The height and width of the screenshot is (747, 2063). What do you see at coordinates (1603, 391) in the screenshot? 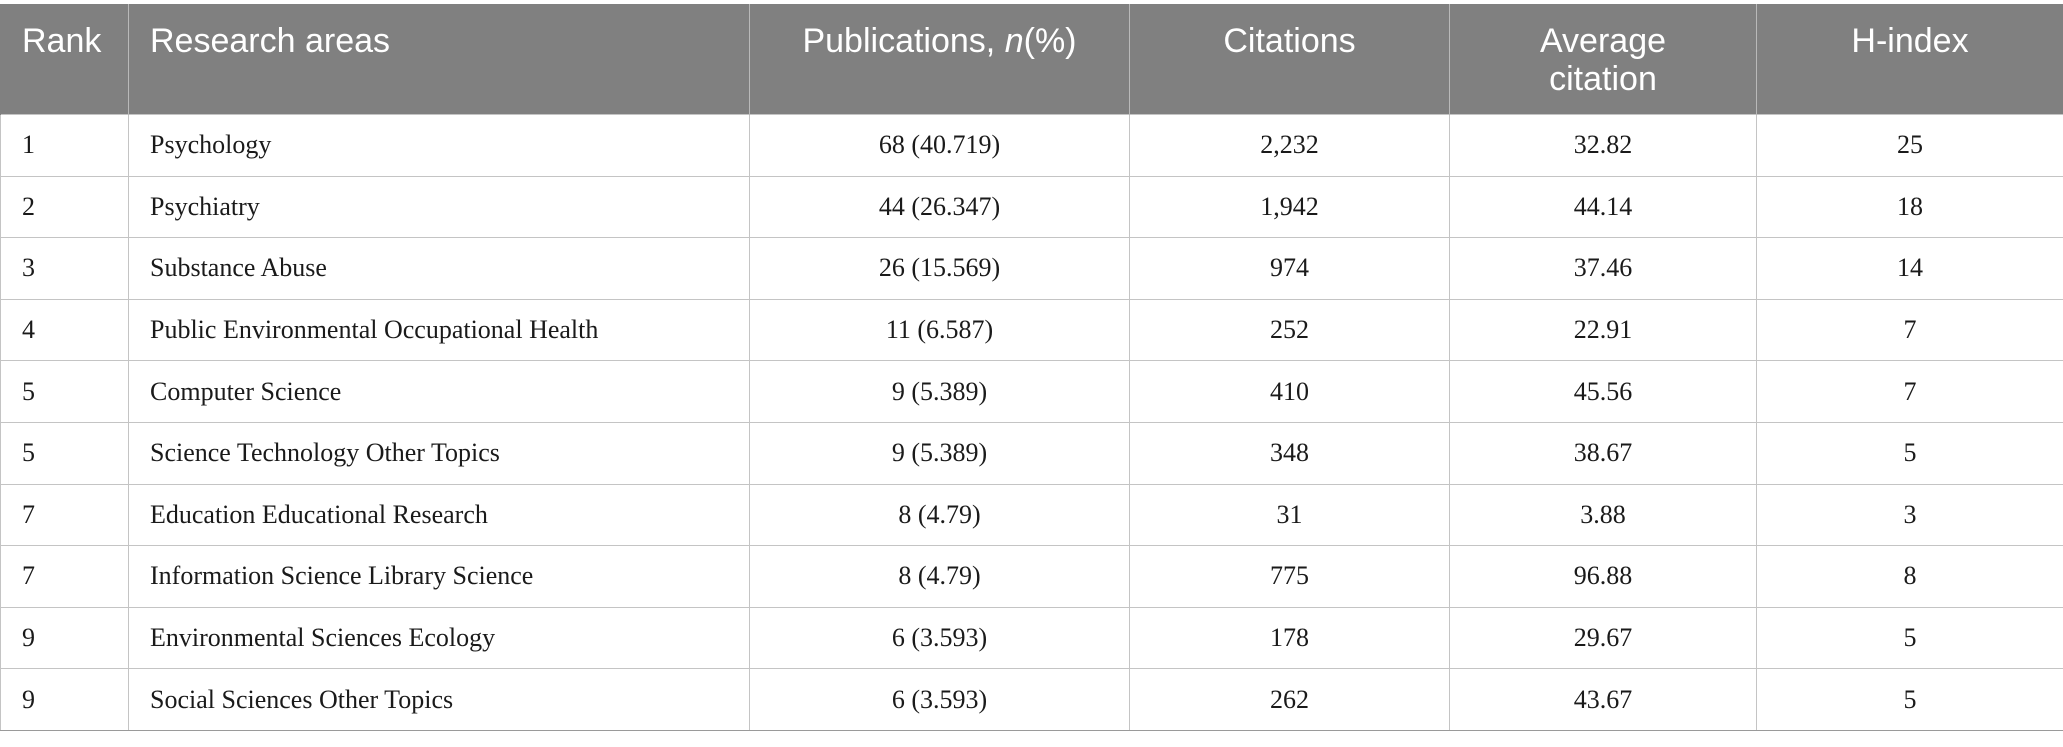
I see `cell-average-citation: 45.56` at bounding box center [1603, 391].